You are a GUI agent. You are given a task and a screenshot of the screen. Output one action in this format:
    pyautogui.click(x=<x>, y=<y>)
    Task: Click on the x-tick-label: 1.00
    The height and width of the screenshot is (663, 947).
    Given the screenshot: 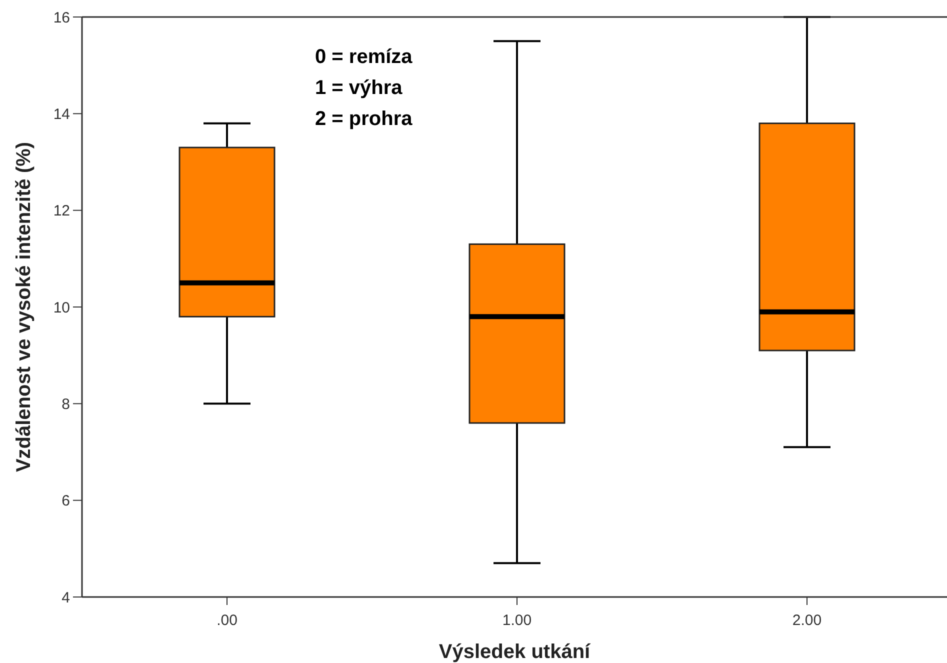 What is the action you would take?
    pyautogui.click(x=517, y=620)
    